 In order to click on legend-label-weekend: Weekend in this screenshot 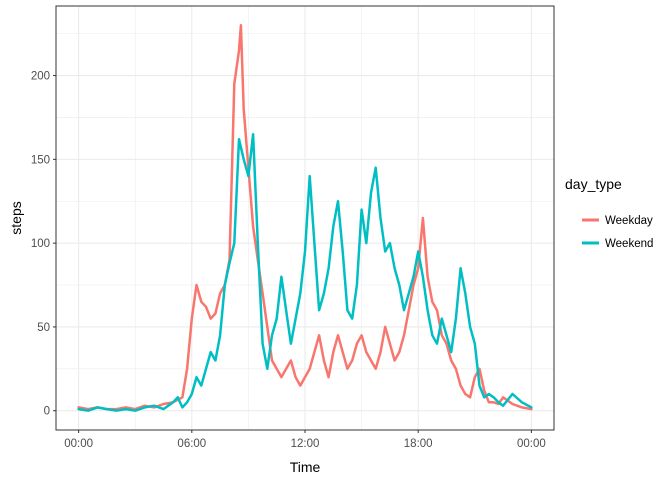, I will do `click(629, 244)`.